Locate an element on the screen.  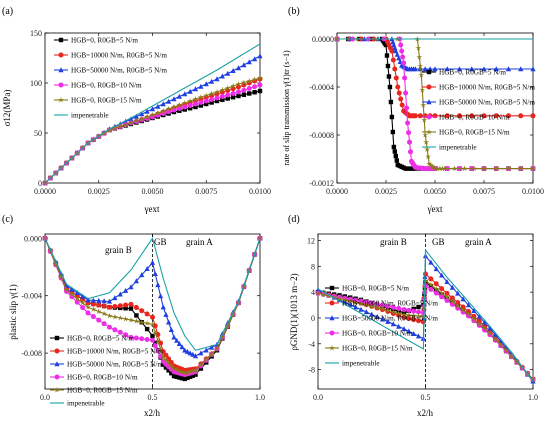
panel-d-series is located at coordinates (425, 316).